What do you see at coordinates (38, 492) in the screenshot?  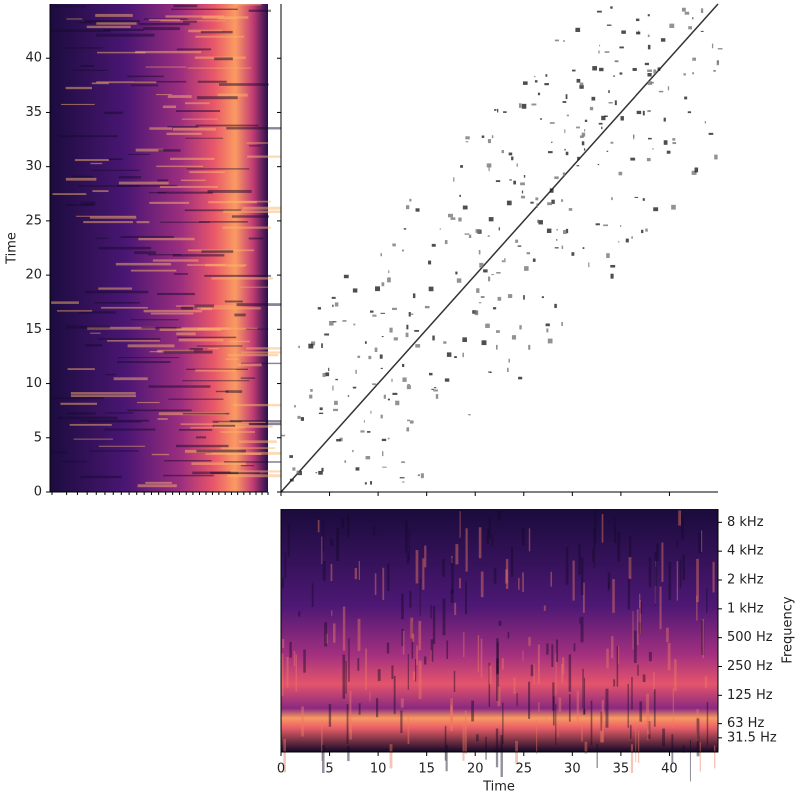 I see `y-tick-label: 0` at bounding box center [38, 492].